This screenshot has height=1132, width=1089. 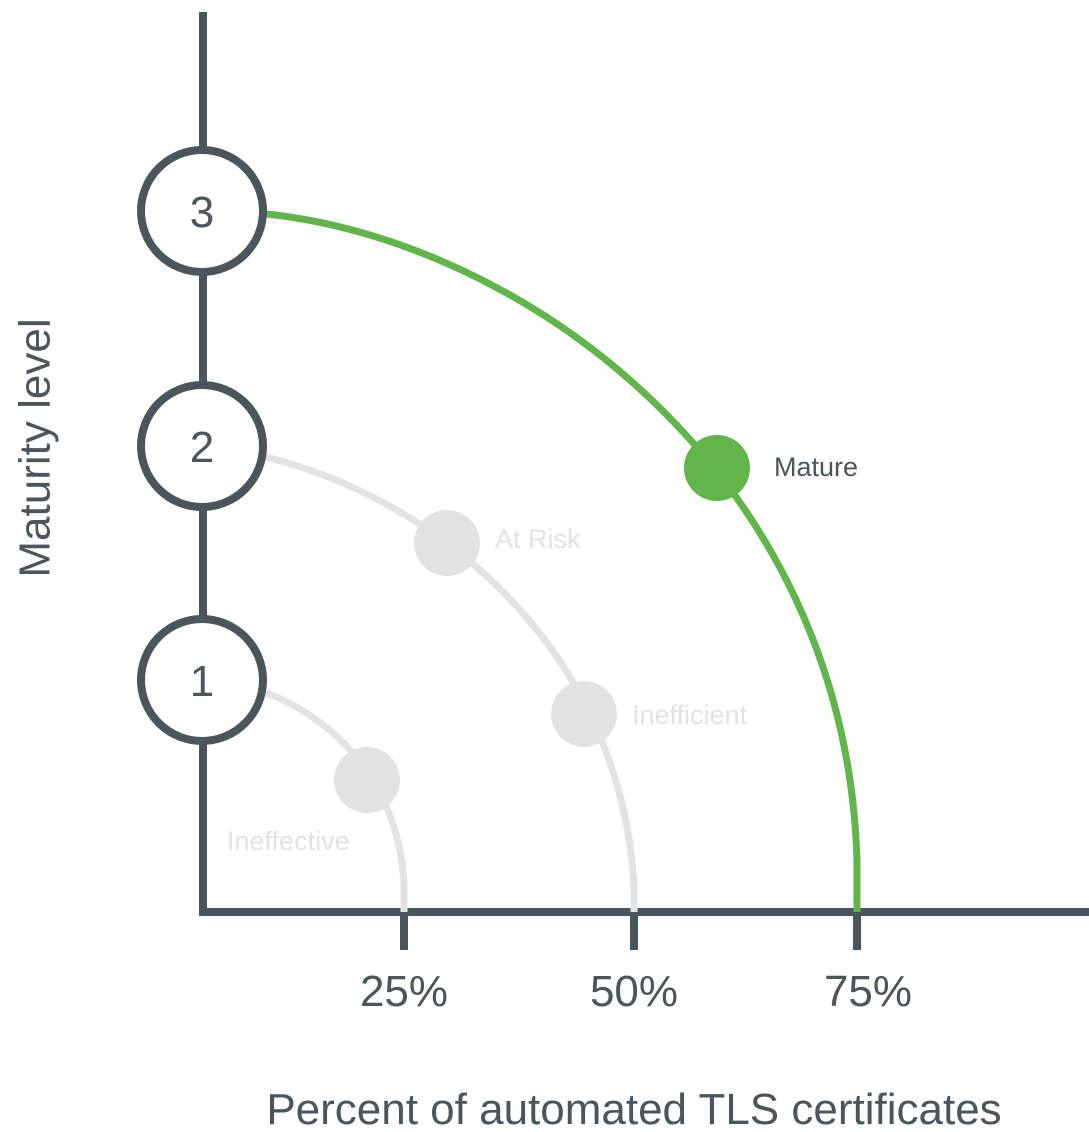 I want to click on stage-label-inefficient: Inefficient, so click(x=690, y=715).